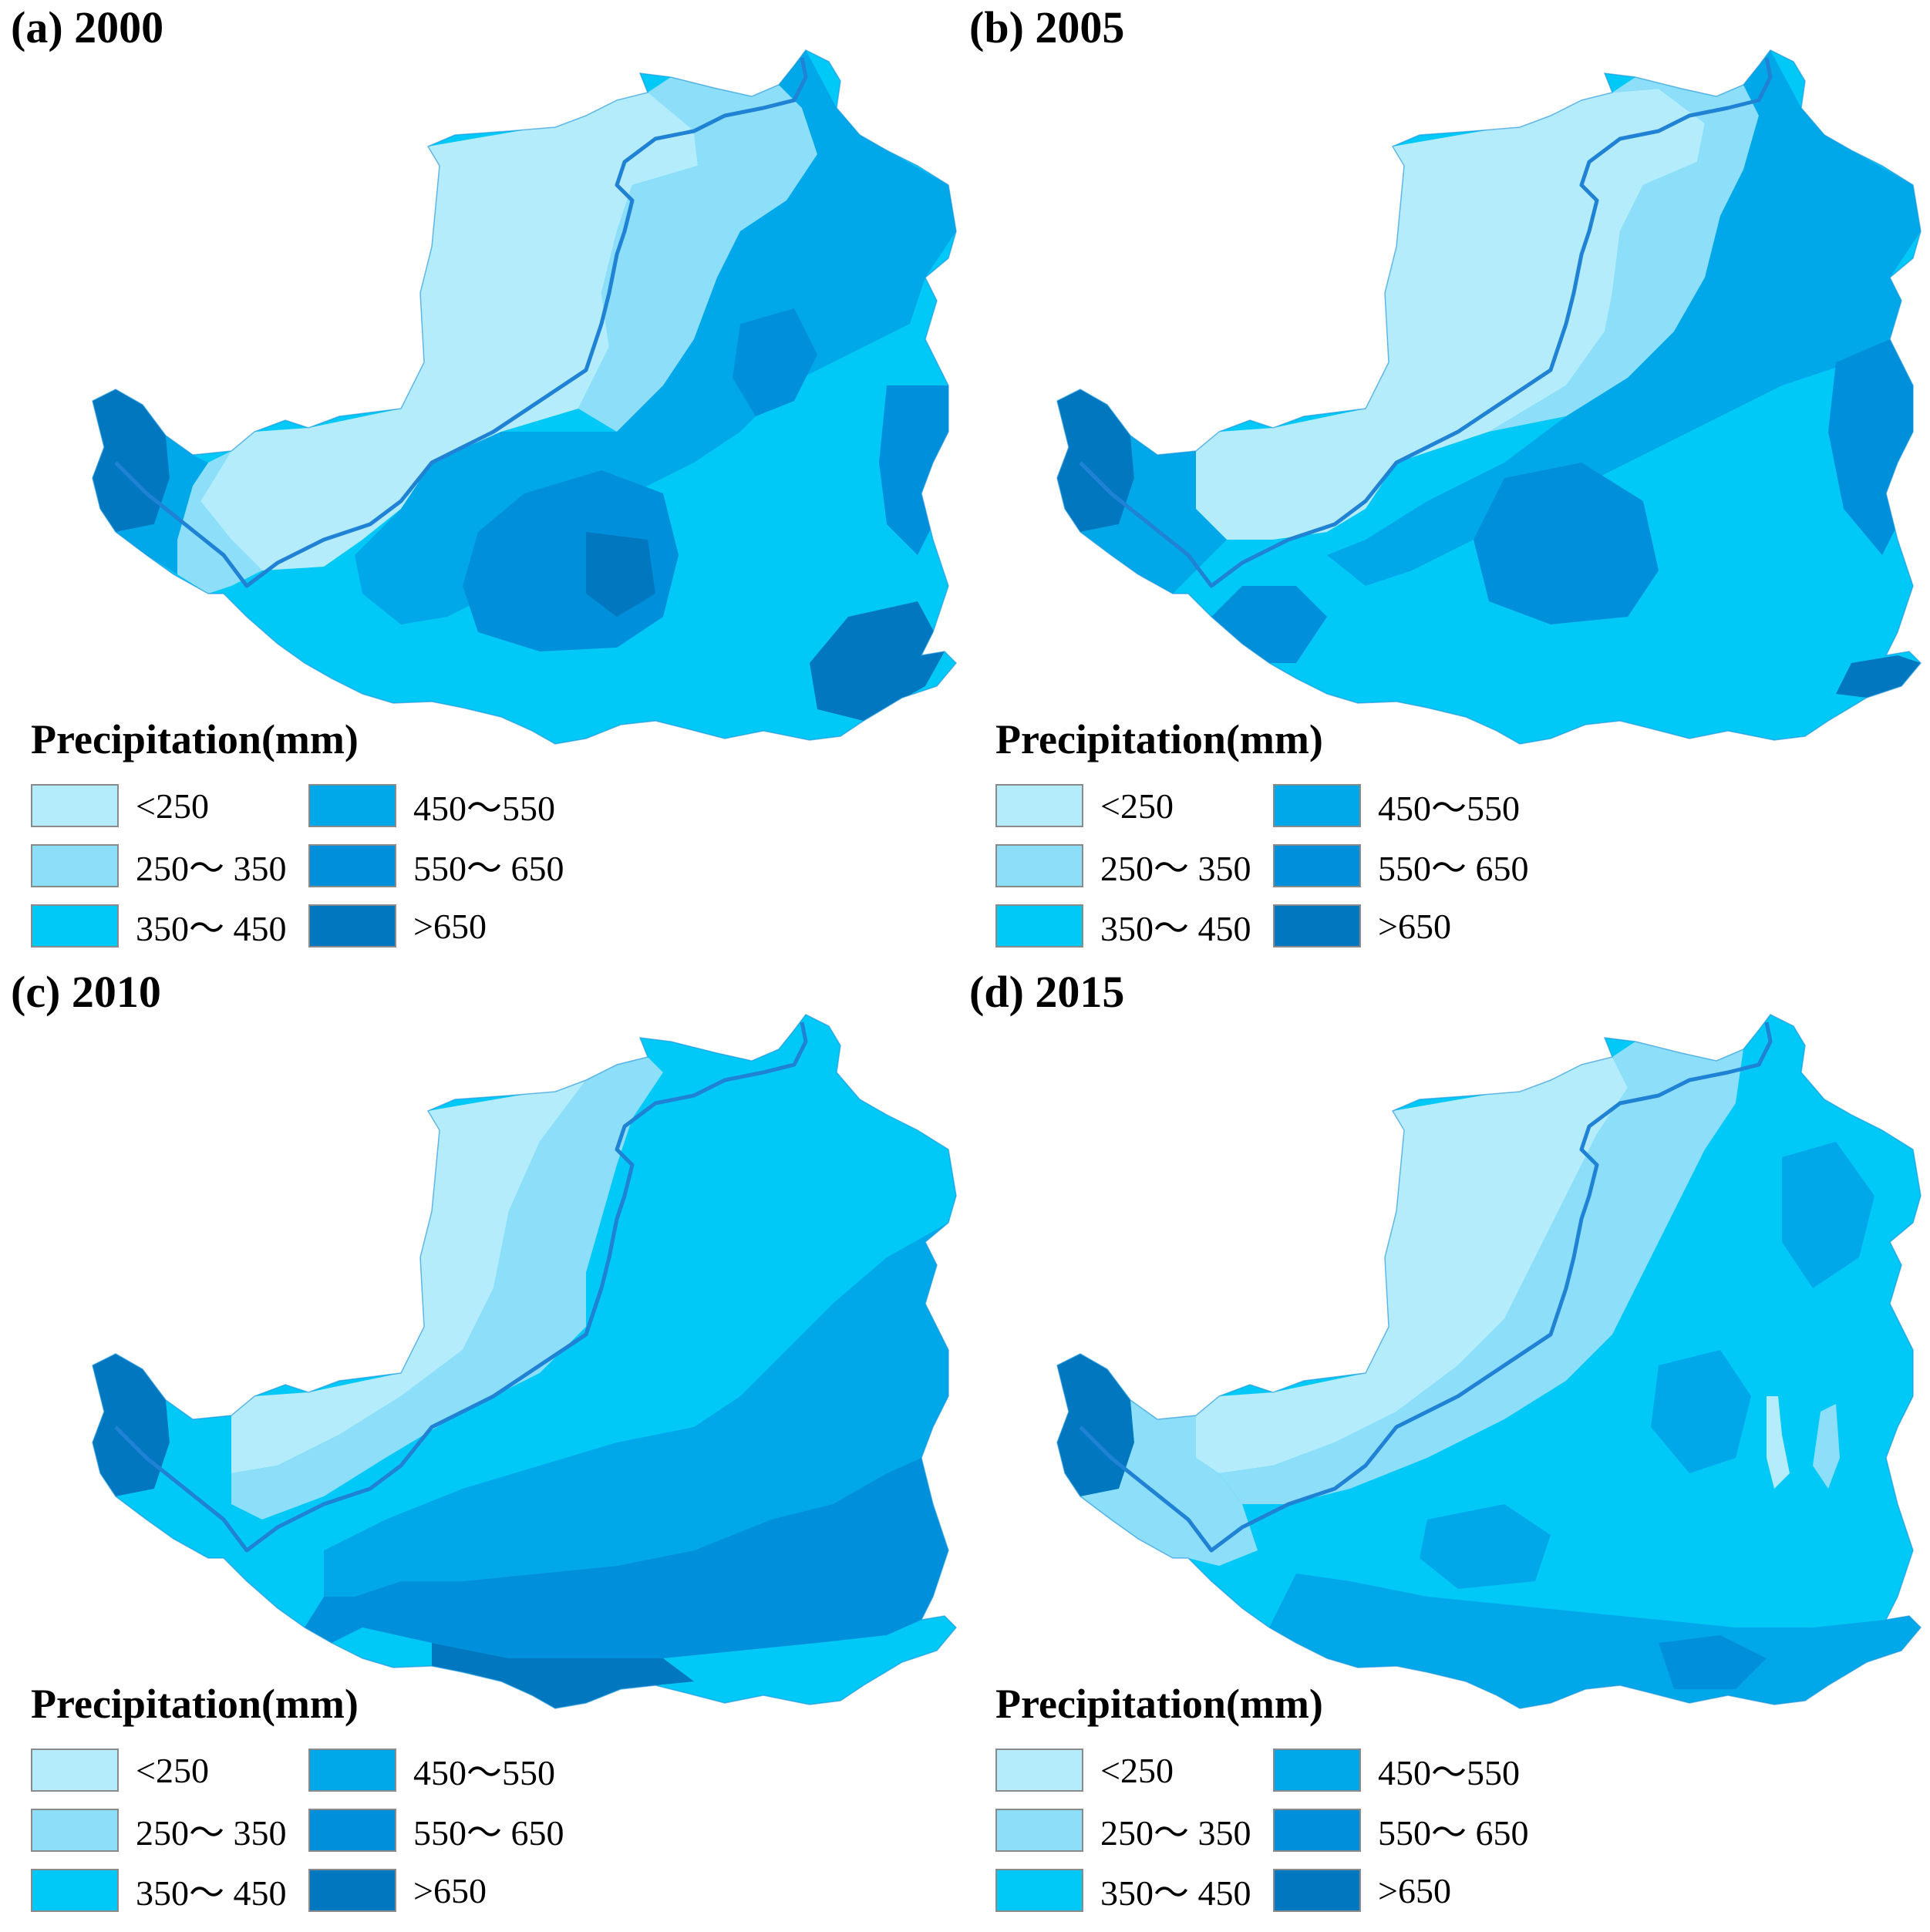 This screenshot has width=1930, height=1932. I want to click on panel-title-d: (d) 2015, so click(1047, 992).